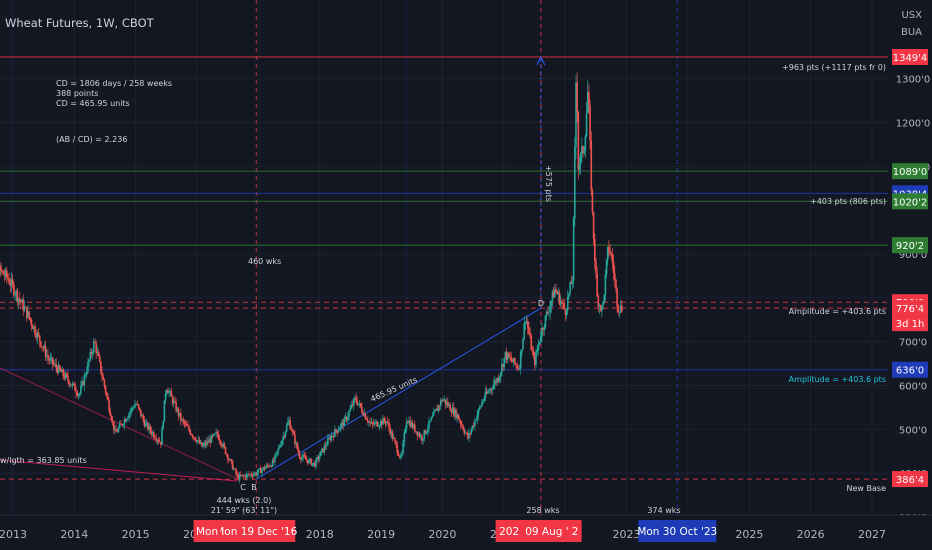 This screenshot has height=550, width=932. I want to click on point-b-label: B, so click(254, 487).